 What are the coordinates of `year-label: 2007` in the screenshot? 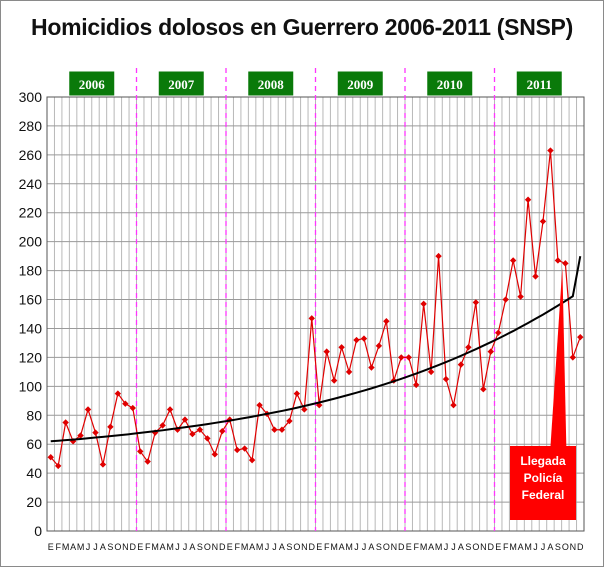 It's located at (181, 84).